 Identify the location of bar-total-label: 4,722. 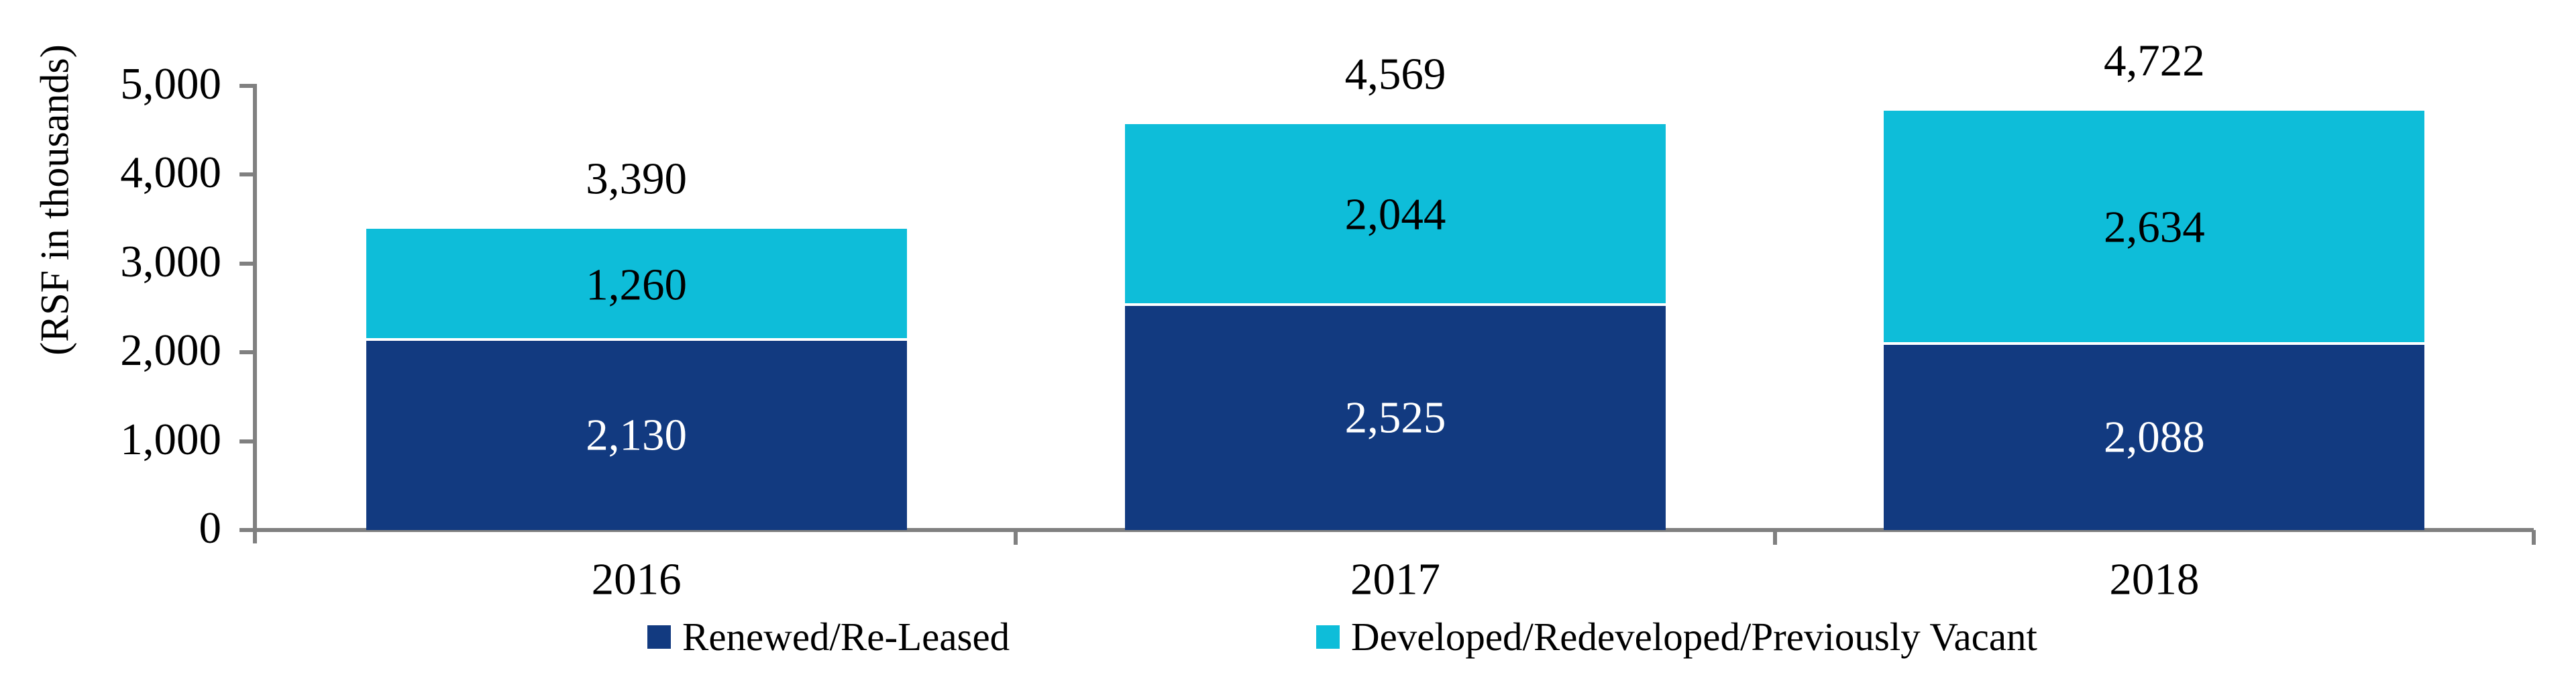
(2154, 61).